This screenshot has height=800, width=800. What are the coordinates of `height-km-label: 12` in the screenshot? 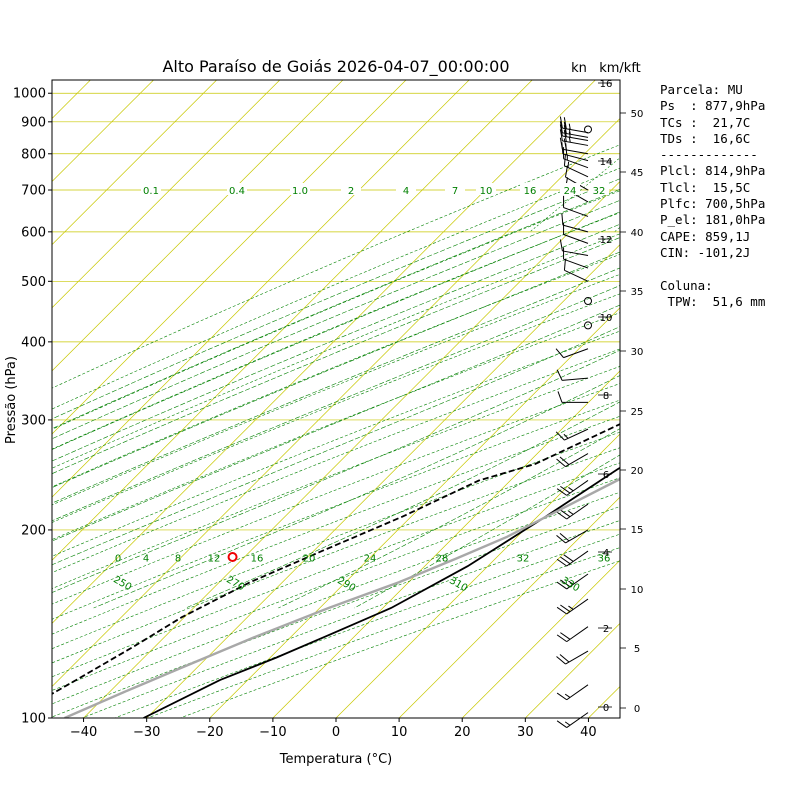 It's located at (606, 240).